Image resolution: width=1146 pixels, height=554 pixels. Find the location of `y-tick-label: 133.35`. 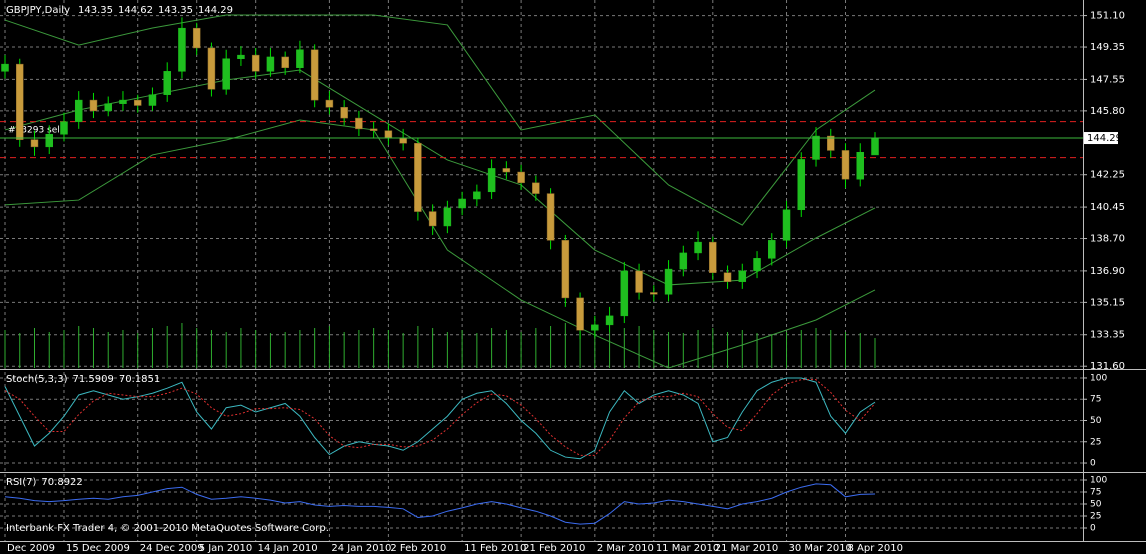

y-tick-label: 133.35 is located at coordinates (1107, 335).